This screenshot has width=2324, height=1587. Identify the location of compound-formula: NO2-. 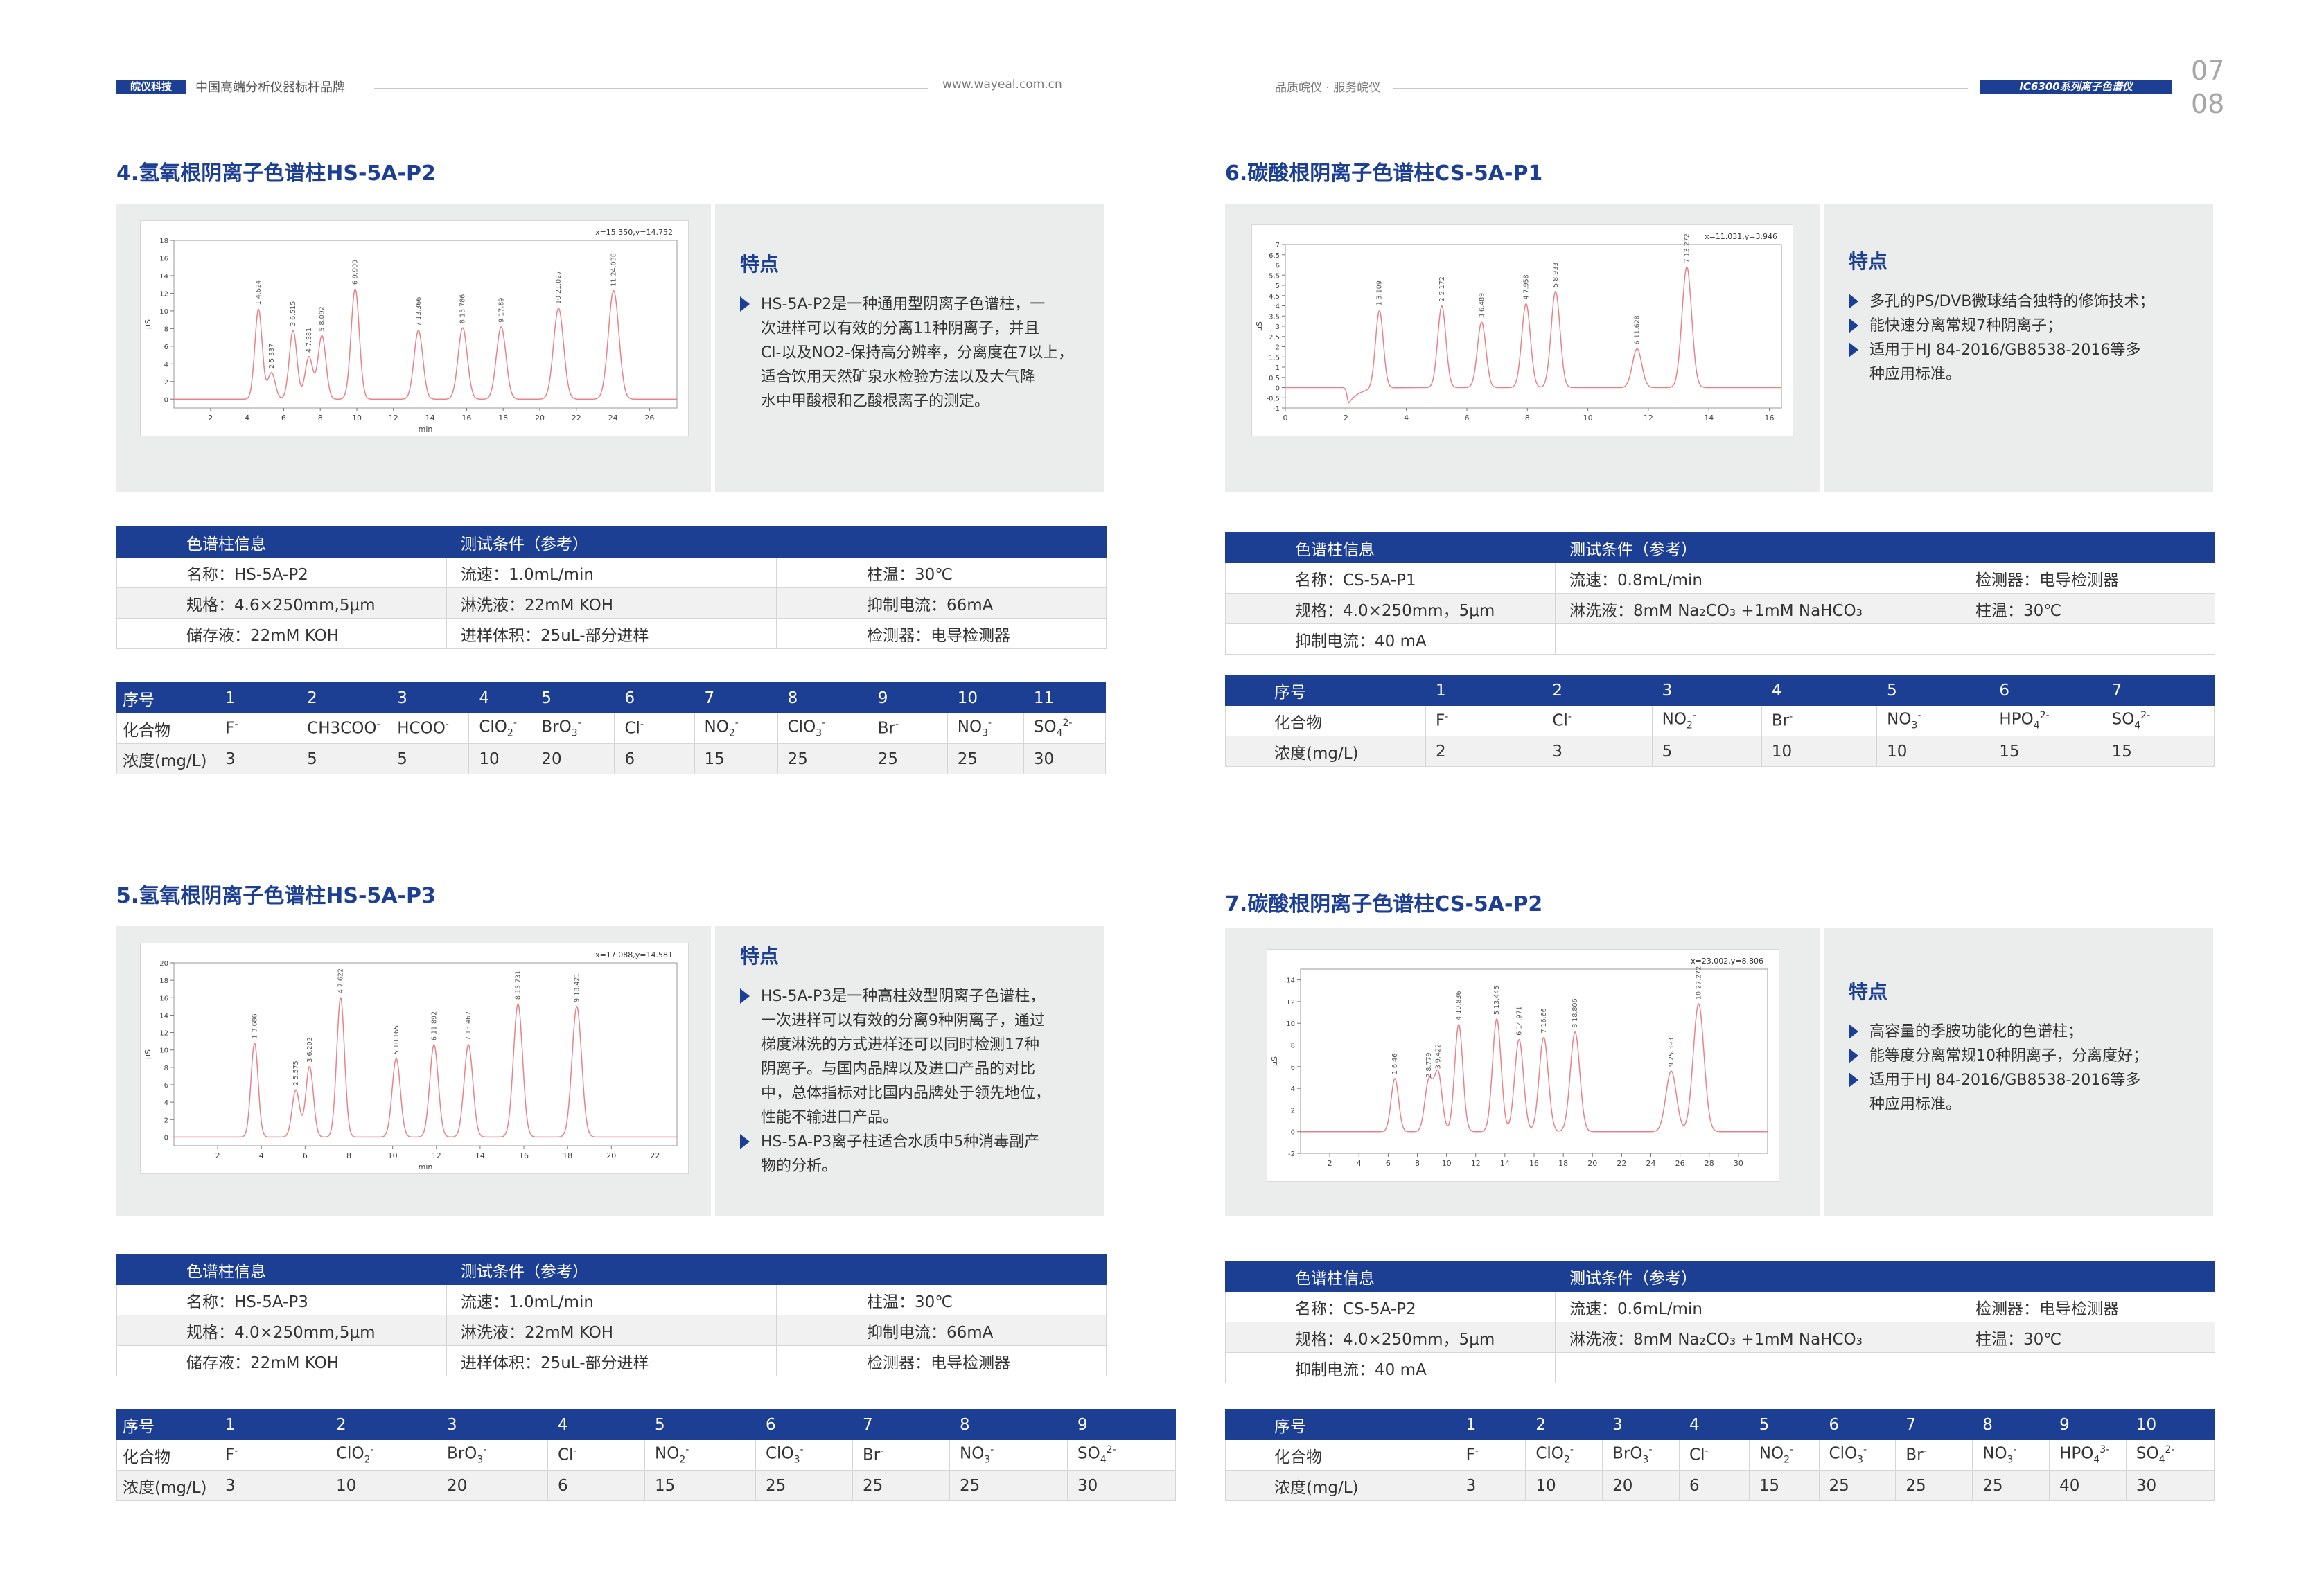
(736, 728).